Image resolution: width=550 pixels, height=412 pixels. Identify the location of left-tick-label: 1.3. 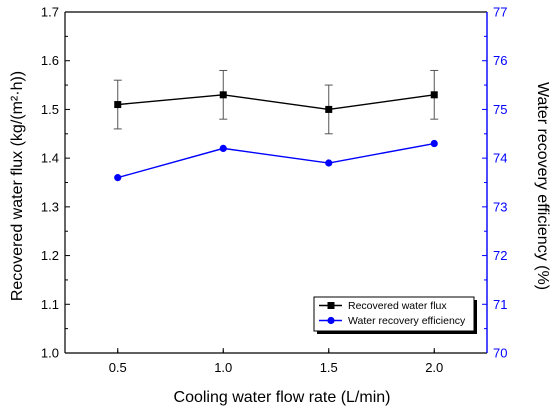
(50, 206).